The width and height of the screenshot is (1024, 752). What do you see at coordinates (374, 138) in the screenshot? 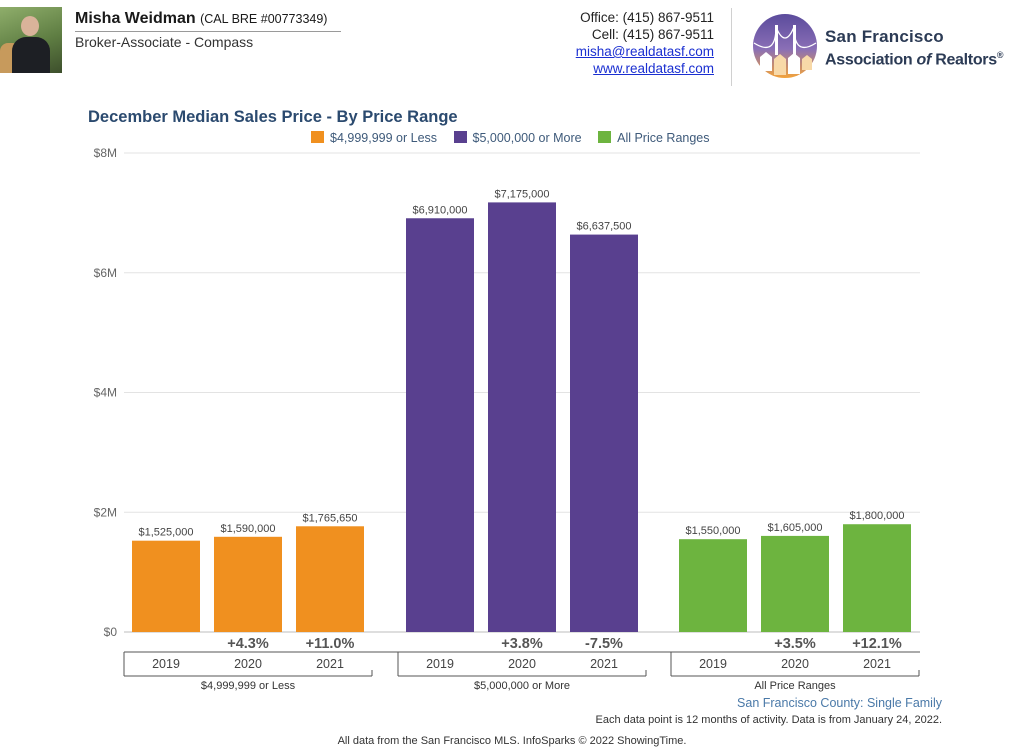
I see `legend-item-under-5m: $4,999,999 or Less` at bounding box center [374, 138].